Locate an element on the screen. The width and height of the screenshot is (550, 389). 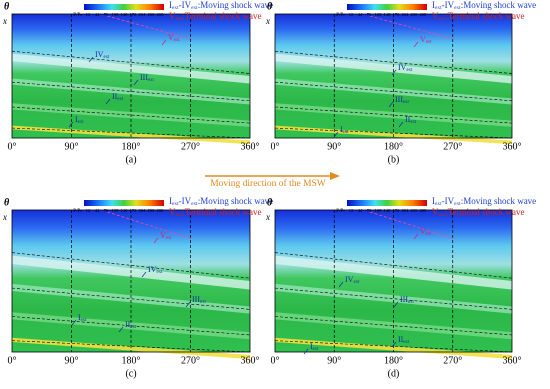
text-part: P/P is located at coordinates (76, 211).